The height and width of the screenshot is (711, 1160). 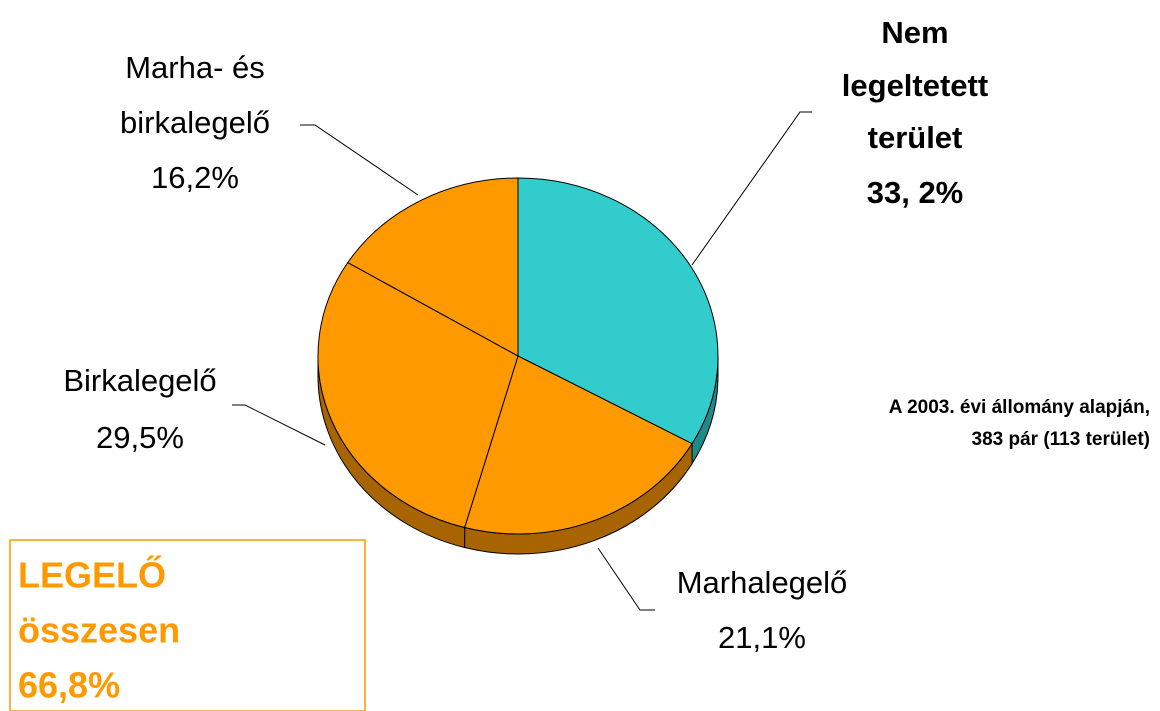 What do you see at coordinates (92, 575) in the screenshot?
I see `summary-text: LEGELŐ` at bounding box center [92, 575].